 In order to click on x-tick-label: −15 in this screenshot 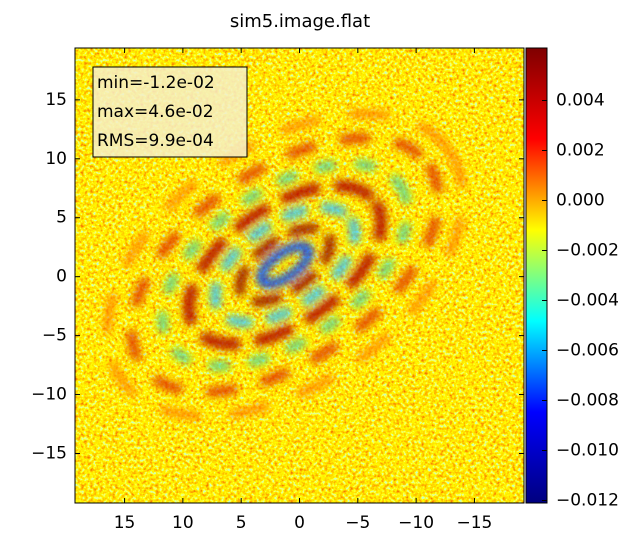, I will do `click(474, 523)`.